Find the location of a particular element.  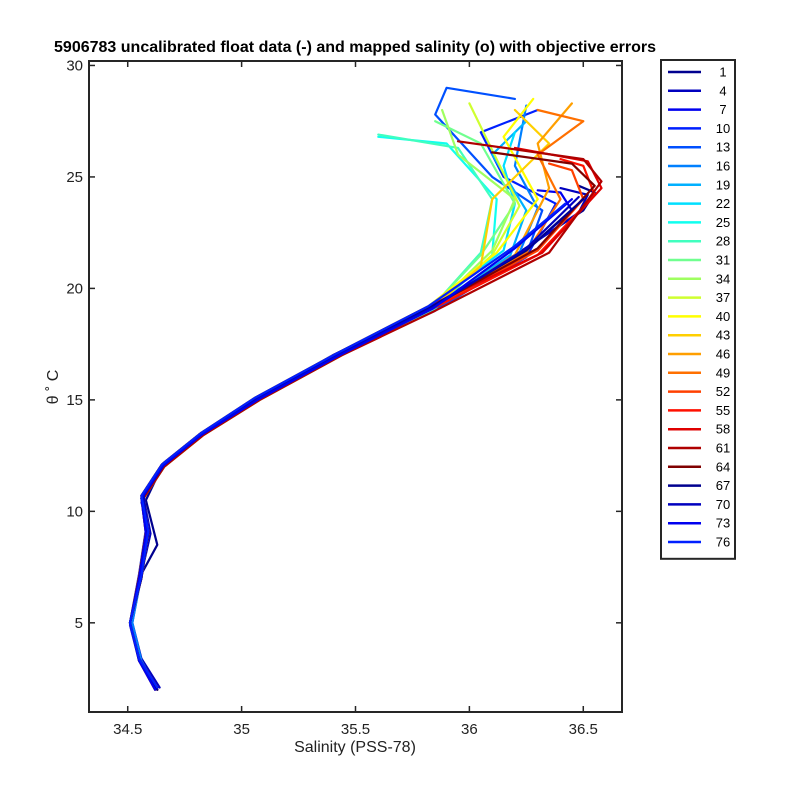

legend-label-43: 43 is located at coordinates (723, 335).